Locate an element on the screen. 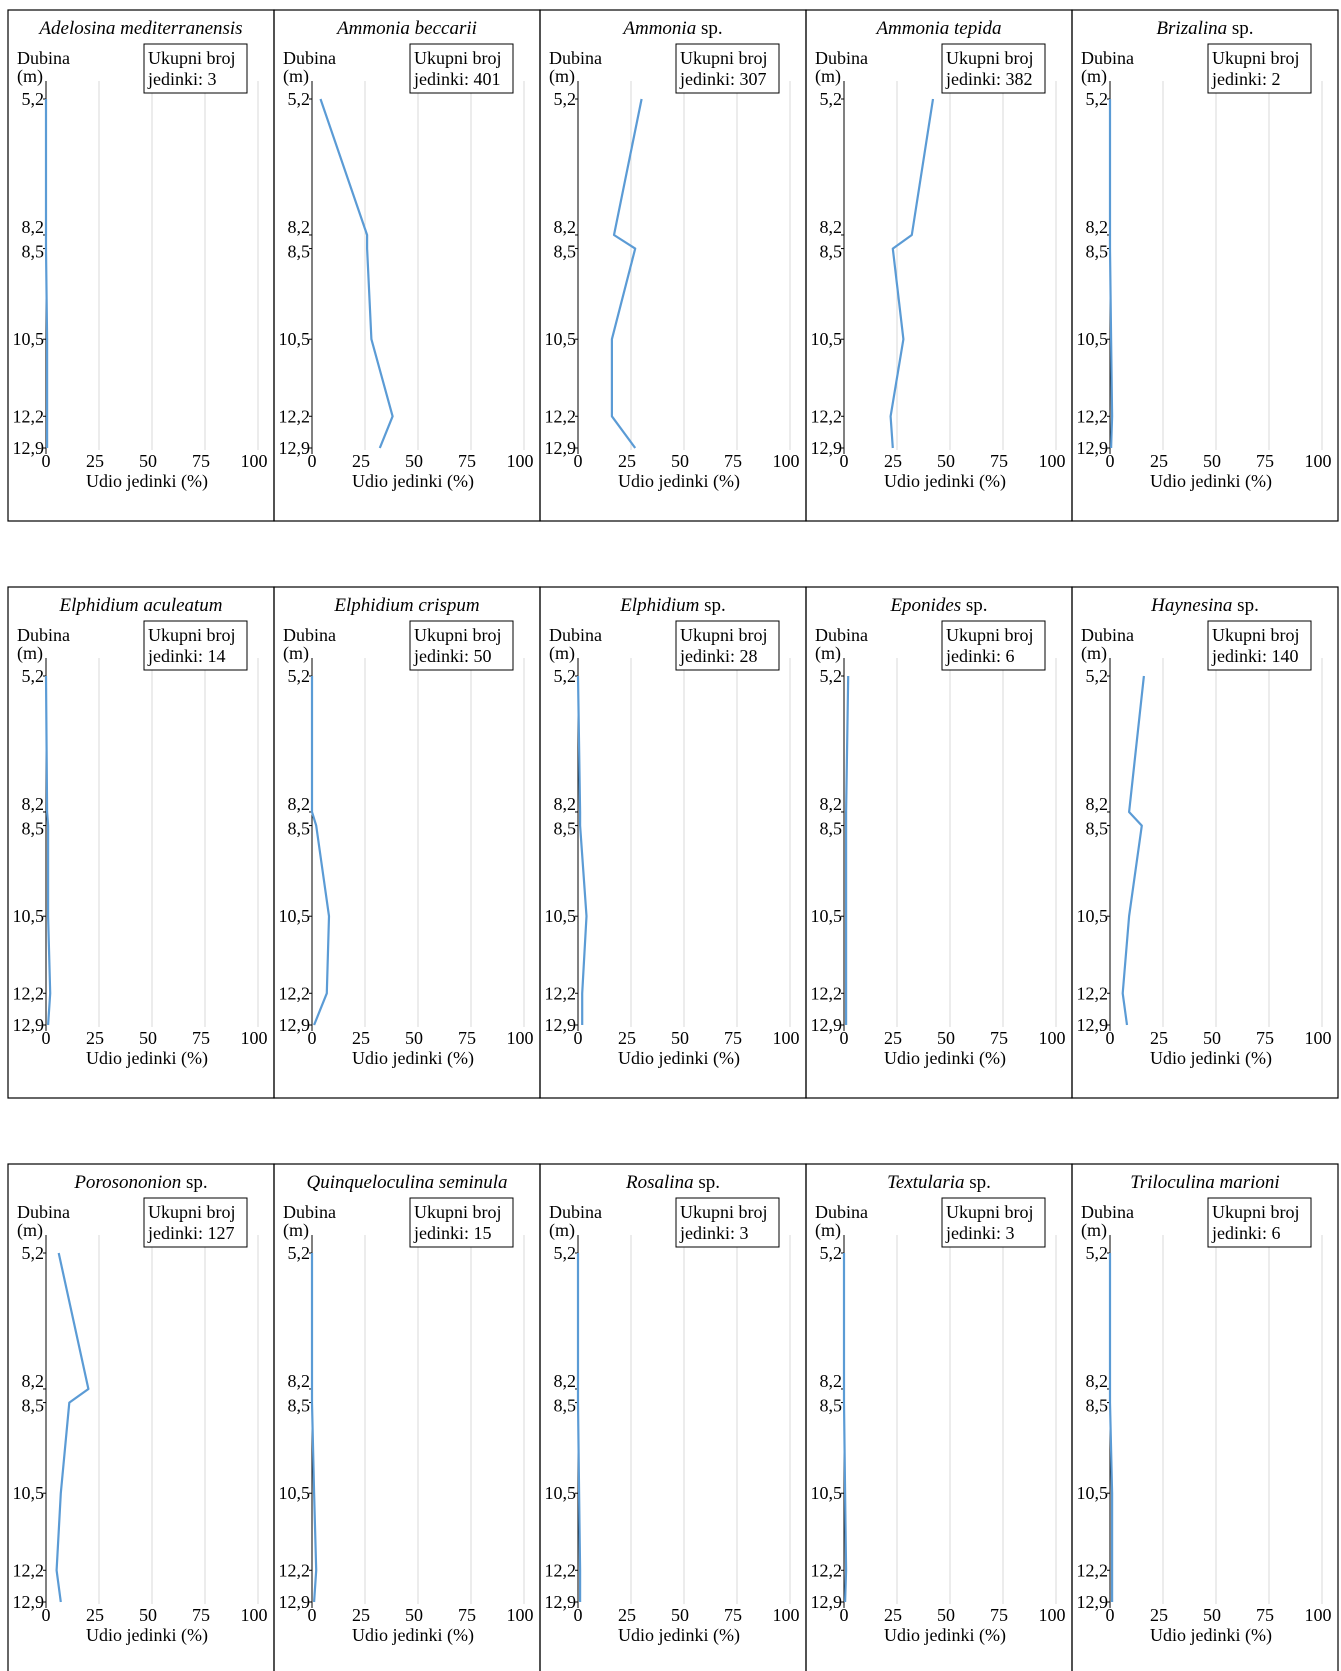 The image size is (1341, 1671). count-value: jedinki: 6 is located at coordinates (1246, 1233).